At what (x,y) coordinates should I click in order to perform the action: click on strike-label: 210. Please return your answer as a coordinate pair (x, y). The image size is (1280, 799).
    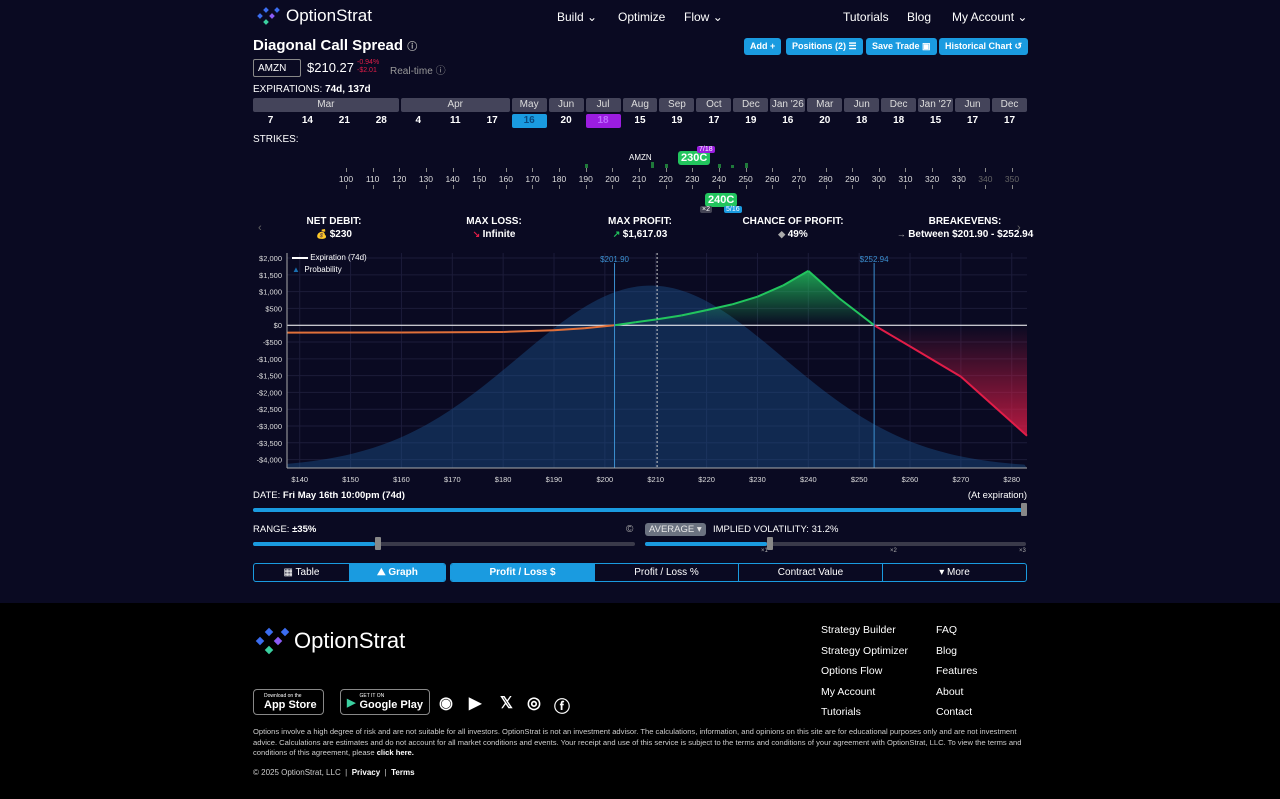
    Looking at the image, I should click on (639, 179).